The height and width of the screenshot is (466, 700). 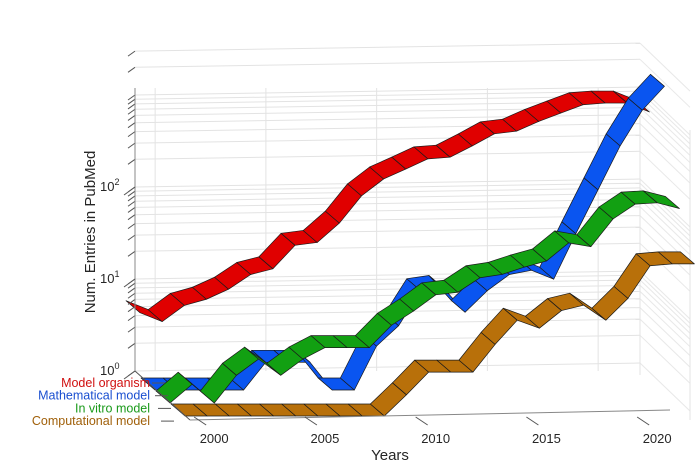 What do you see at coordinates (390, 455) in the screenshot?
I see `x-axis-label: Years` at bounding box center [390, 455].